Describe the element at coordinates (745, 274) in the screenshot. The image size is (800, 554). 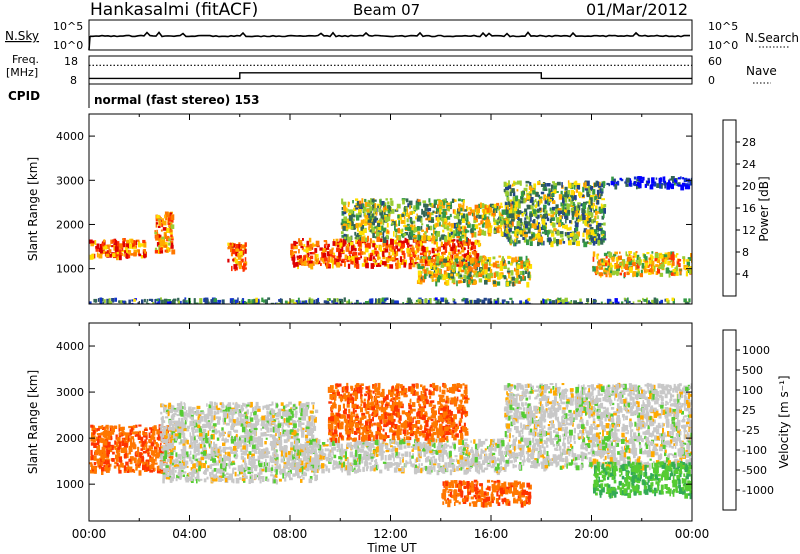
I see `power-cbar-label: 4` at that location.